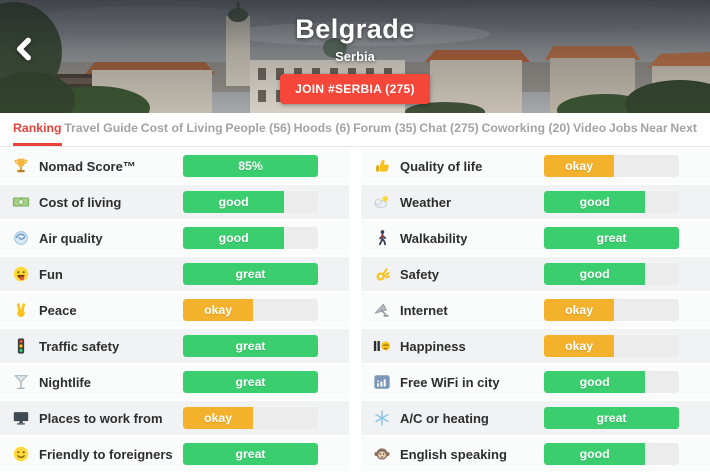 This screenshot has width=710, height=473. I want to click on metric-label: Quality of life, so click(441, 166).